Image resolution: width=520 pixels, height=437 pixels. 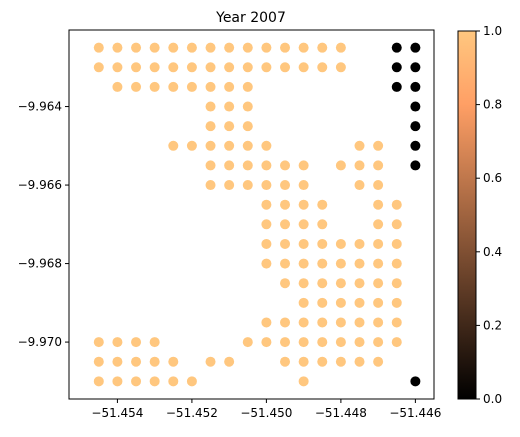 I want to click on y-axis: −9.964 −9.966 −9.968 −9.970, so click(x=43, y=224).